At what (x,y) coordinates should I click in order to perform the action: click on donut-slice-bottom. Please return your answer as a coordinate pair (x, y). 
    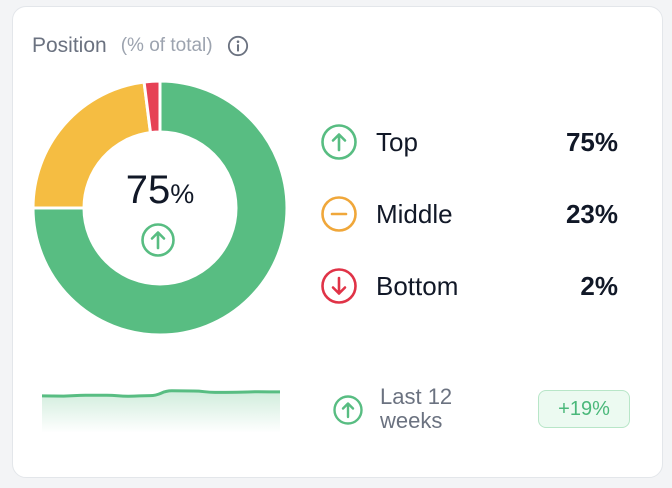
    Looking at the image, I should click on (152, 107).